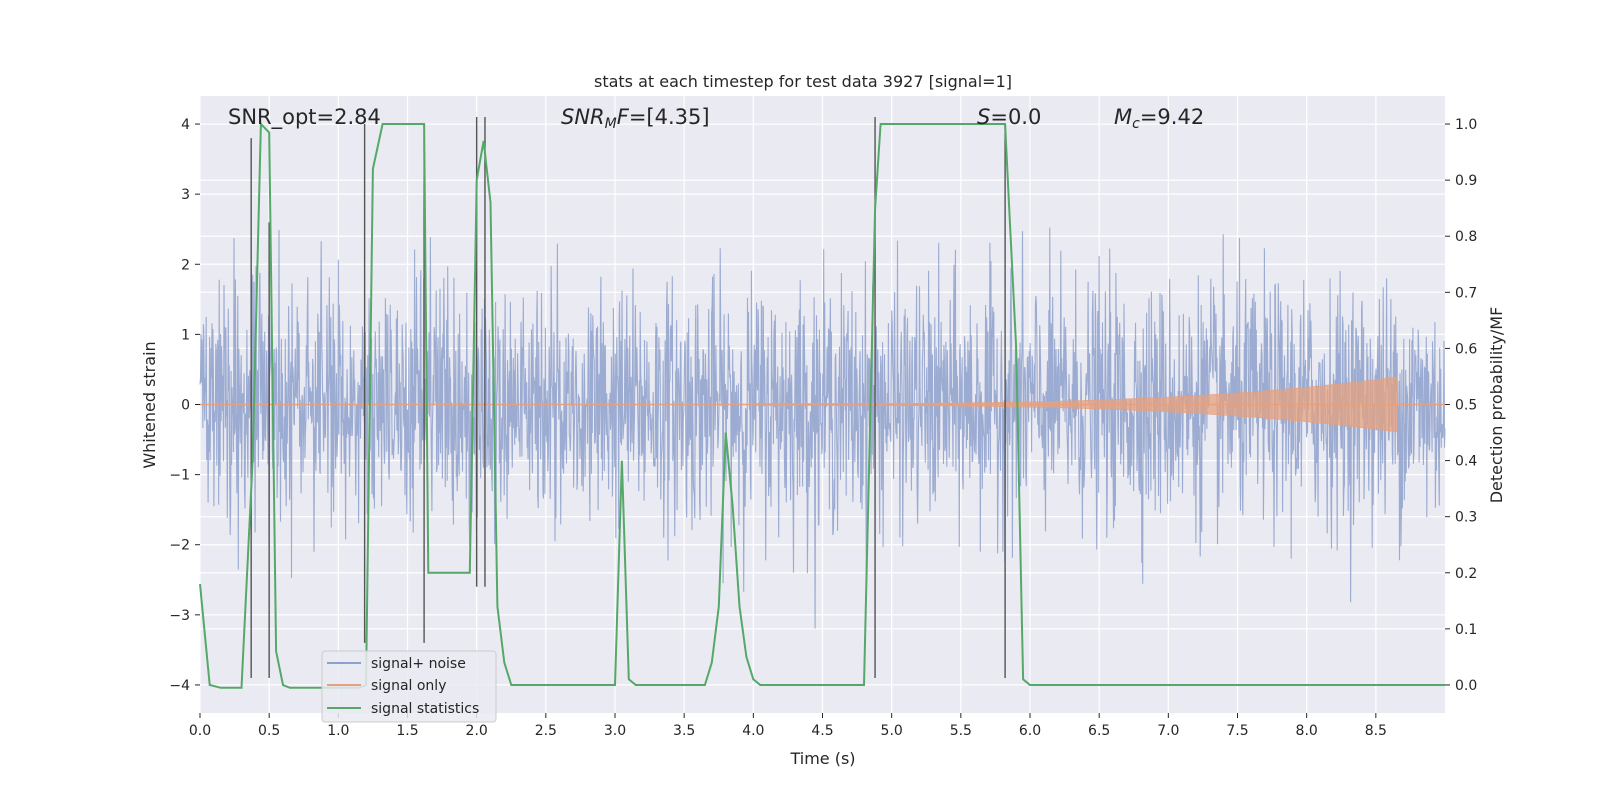  What do you see at coordinates (425, 709) in the screenshot?
I see `legend-label-signal-statistics: signal statistics` at bounding box center [425, 709].